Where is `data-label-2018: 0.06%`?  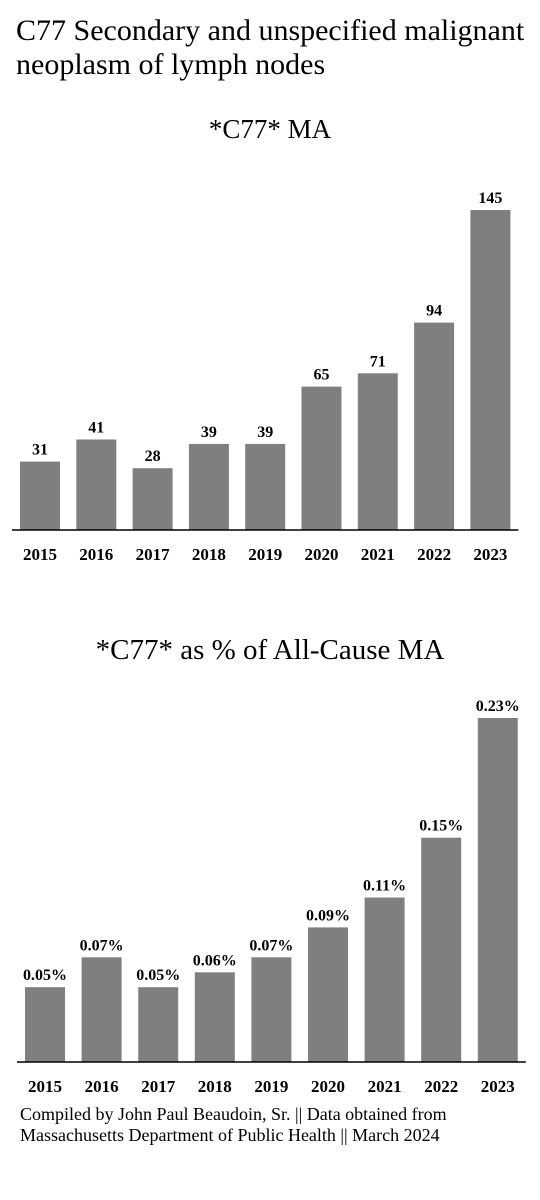 data-label-2018: 0.06% is located at coordinates (215, 960).